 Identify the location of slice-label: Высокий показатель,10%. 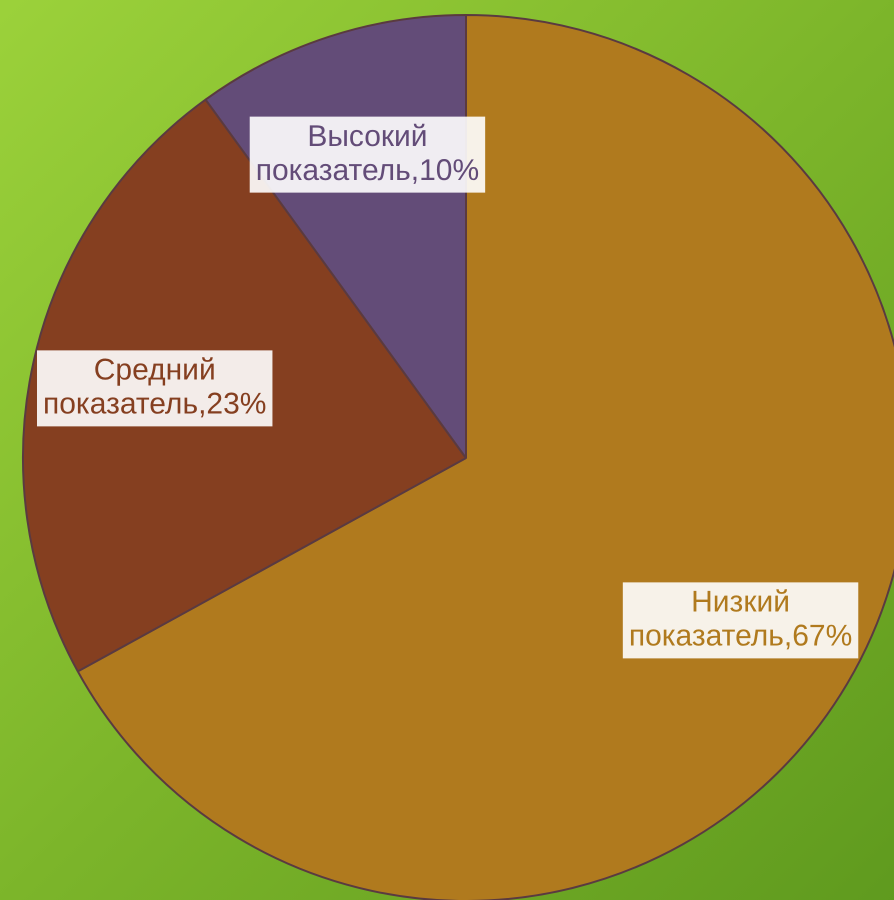
(368, 153).